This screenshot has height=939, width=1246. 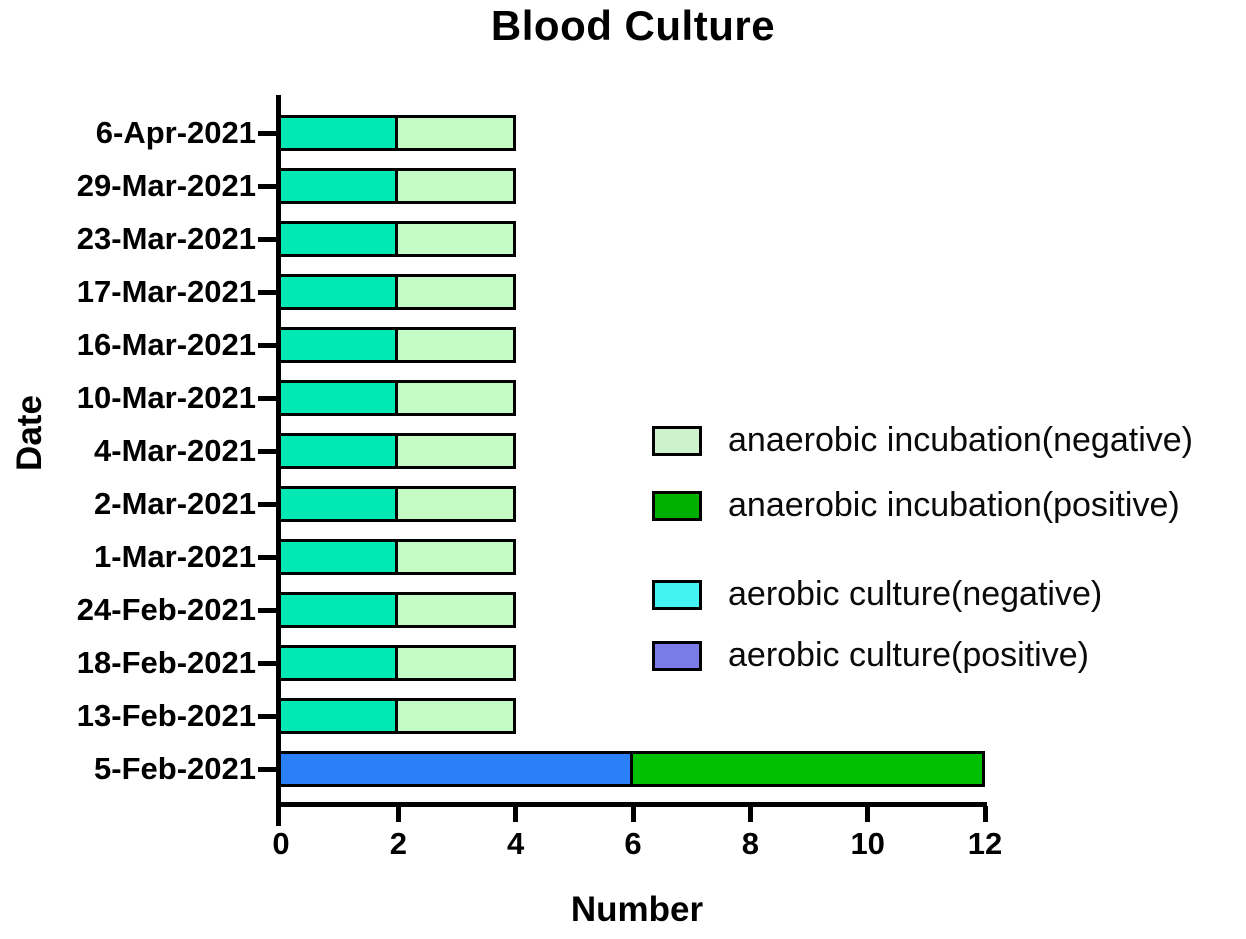 What do you see at coordinates (985, 843) in the screenshot?
I see `x-tick-label: 12` at bounding box center [985, 843].